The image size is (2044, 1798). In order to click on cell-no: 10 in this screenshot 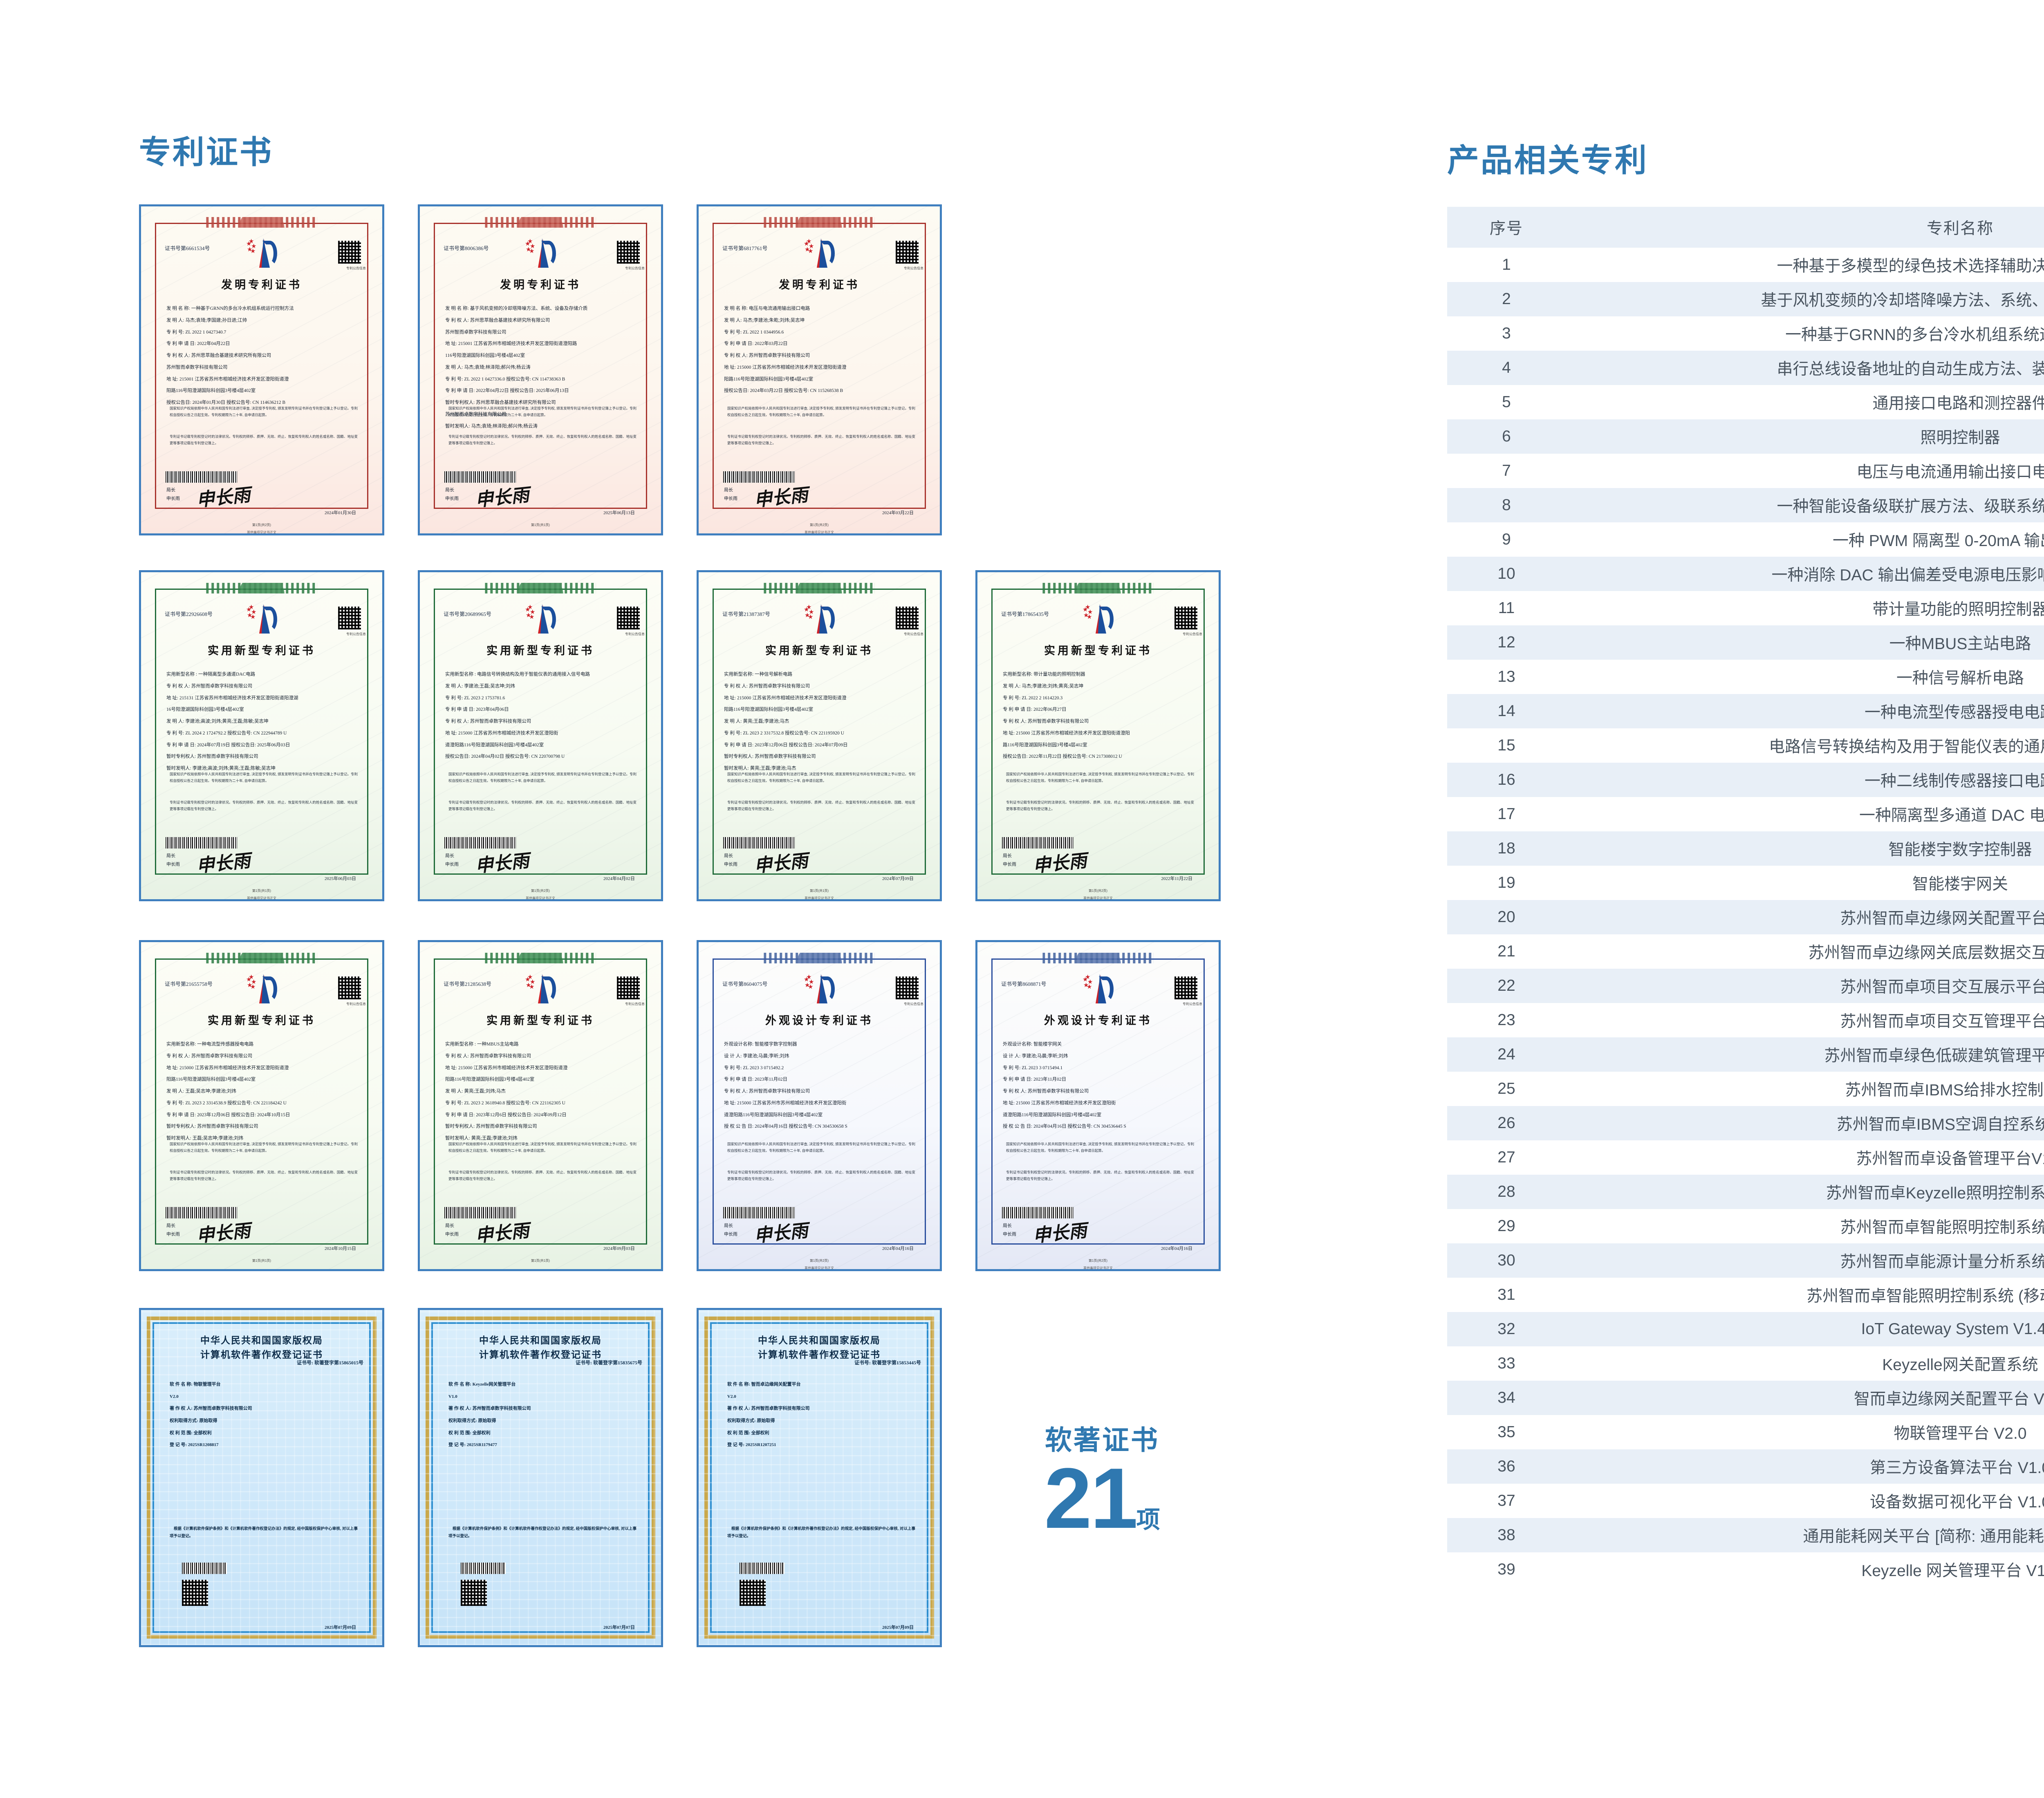, I will do `click(1506, 574)`.